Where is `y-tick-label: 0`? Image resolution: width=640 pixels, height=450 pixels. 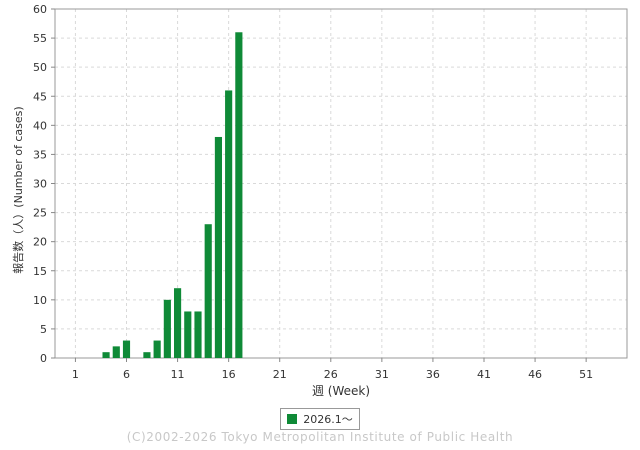 y-tick-label: 0 is located at coordinates (43, 358).